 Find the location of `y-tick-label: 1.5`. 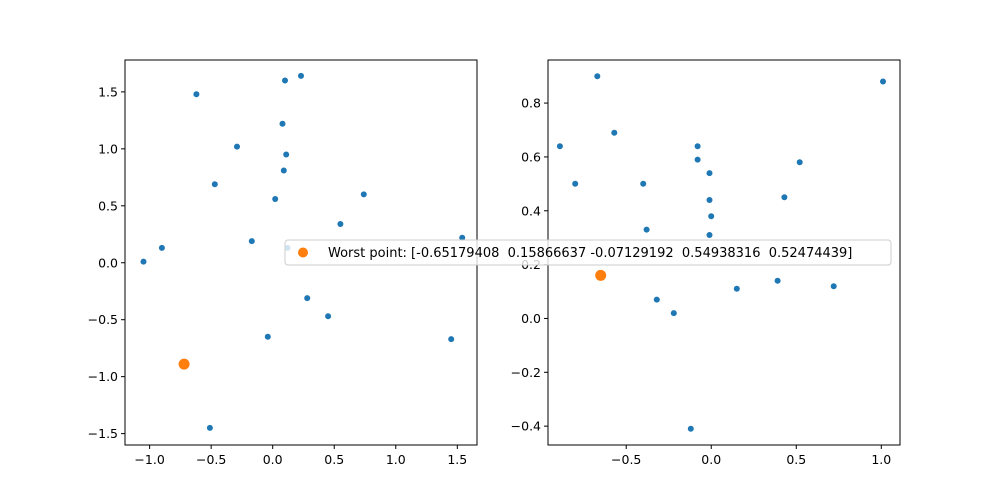

y-tick-label: 1.5 is located at coordinates (108, 91).